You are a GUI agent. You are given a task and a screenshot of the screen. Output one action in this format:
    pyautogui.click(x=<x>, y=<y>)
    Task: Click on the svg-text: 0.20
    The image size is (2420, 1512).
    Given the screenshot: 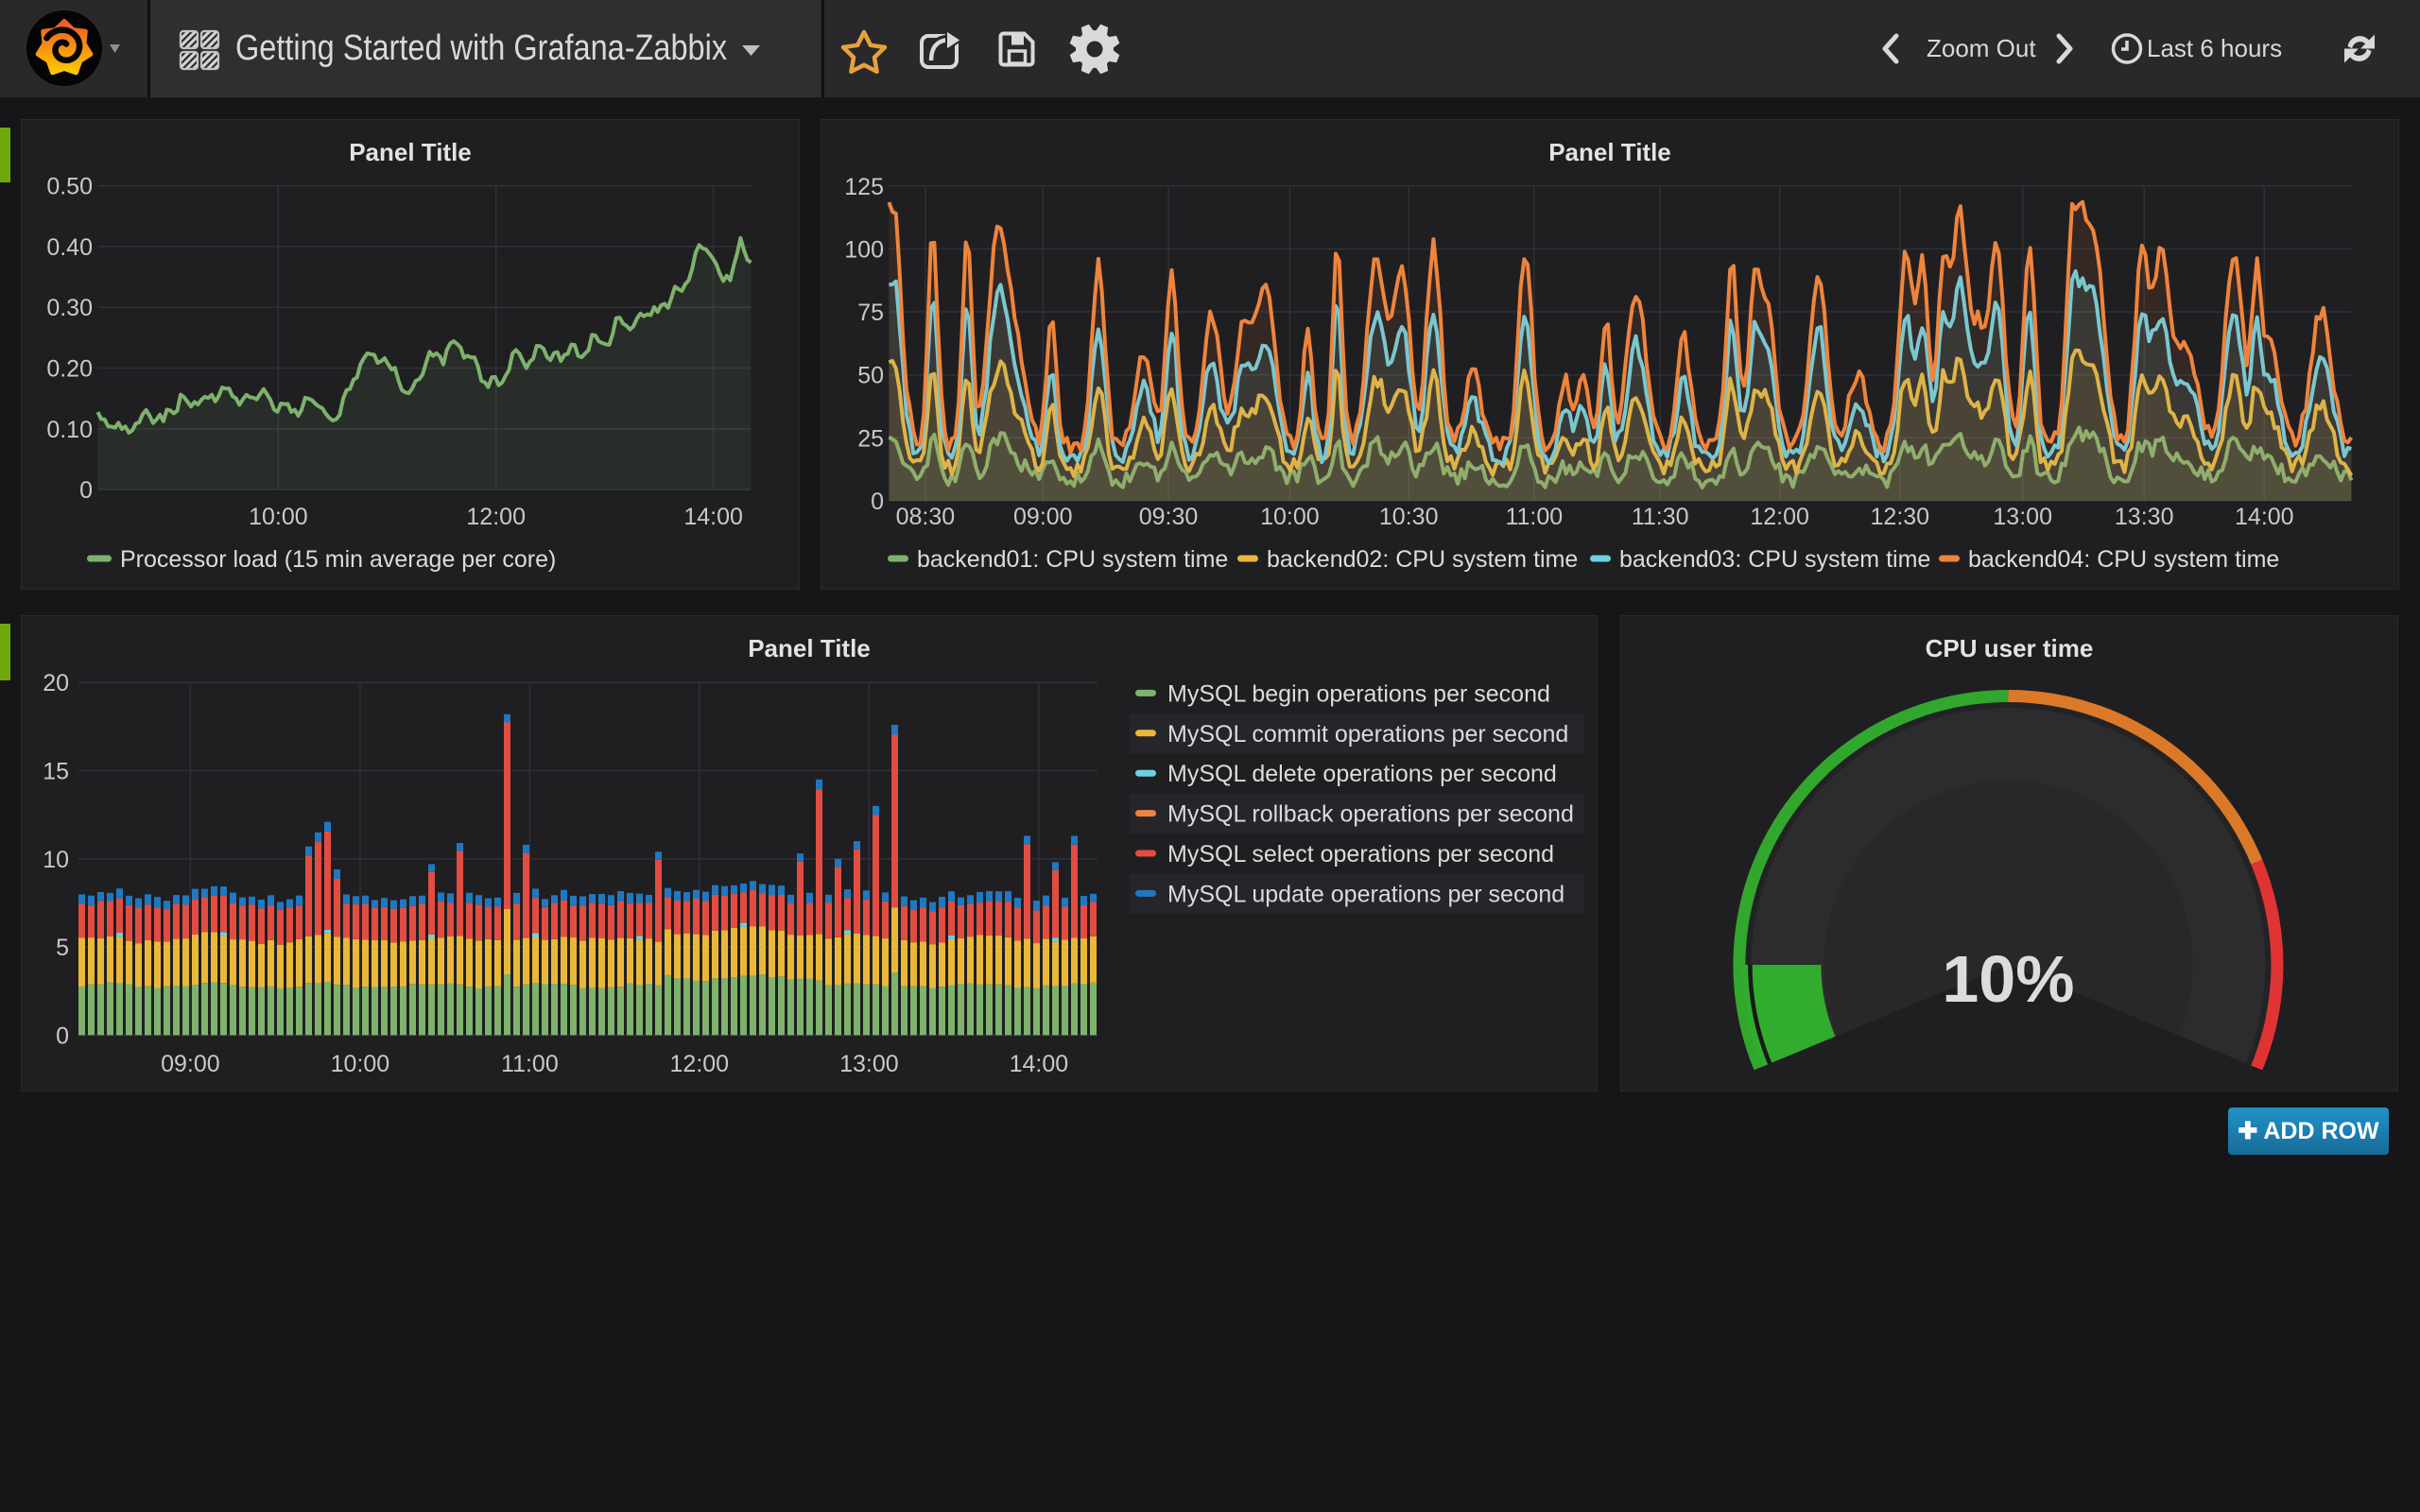 What is the action you would take?
    pyautogui.click(x=69, y=369)
    